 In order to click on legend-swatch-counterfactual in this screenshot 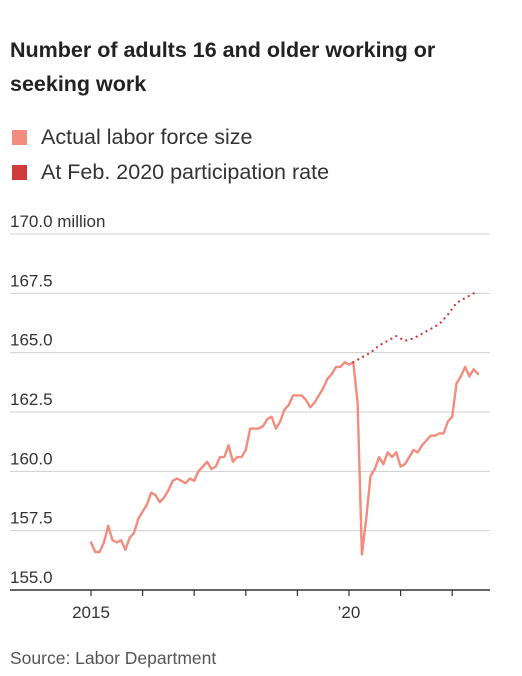, I will do `click(19, 172)`.